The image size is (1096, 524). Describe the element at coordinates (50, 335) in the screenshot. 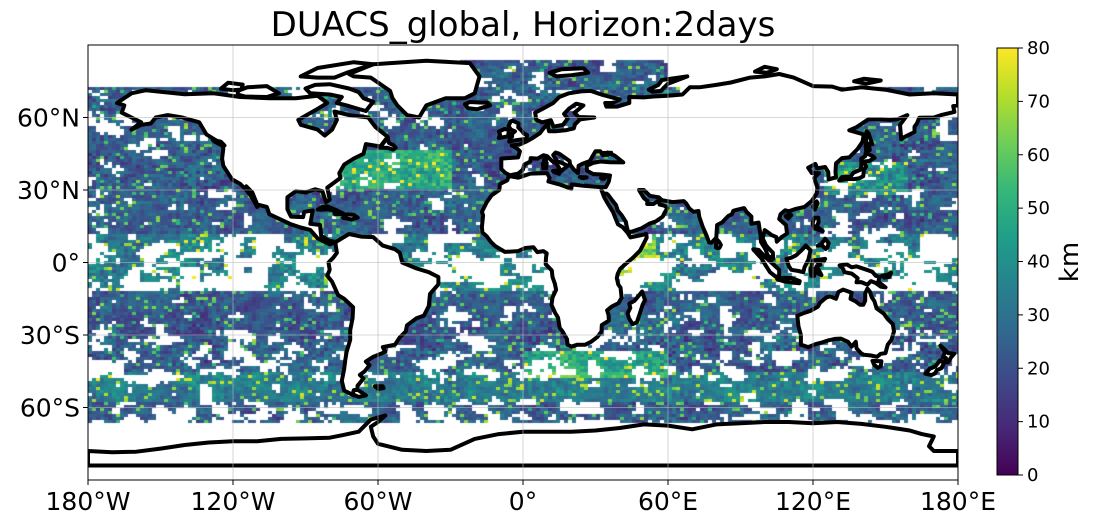

I see `lat-tick-label: 30°S` at that location.